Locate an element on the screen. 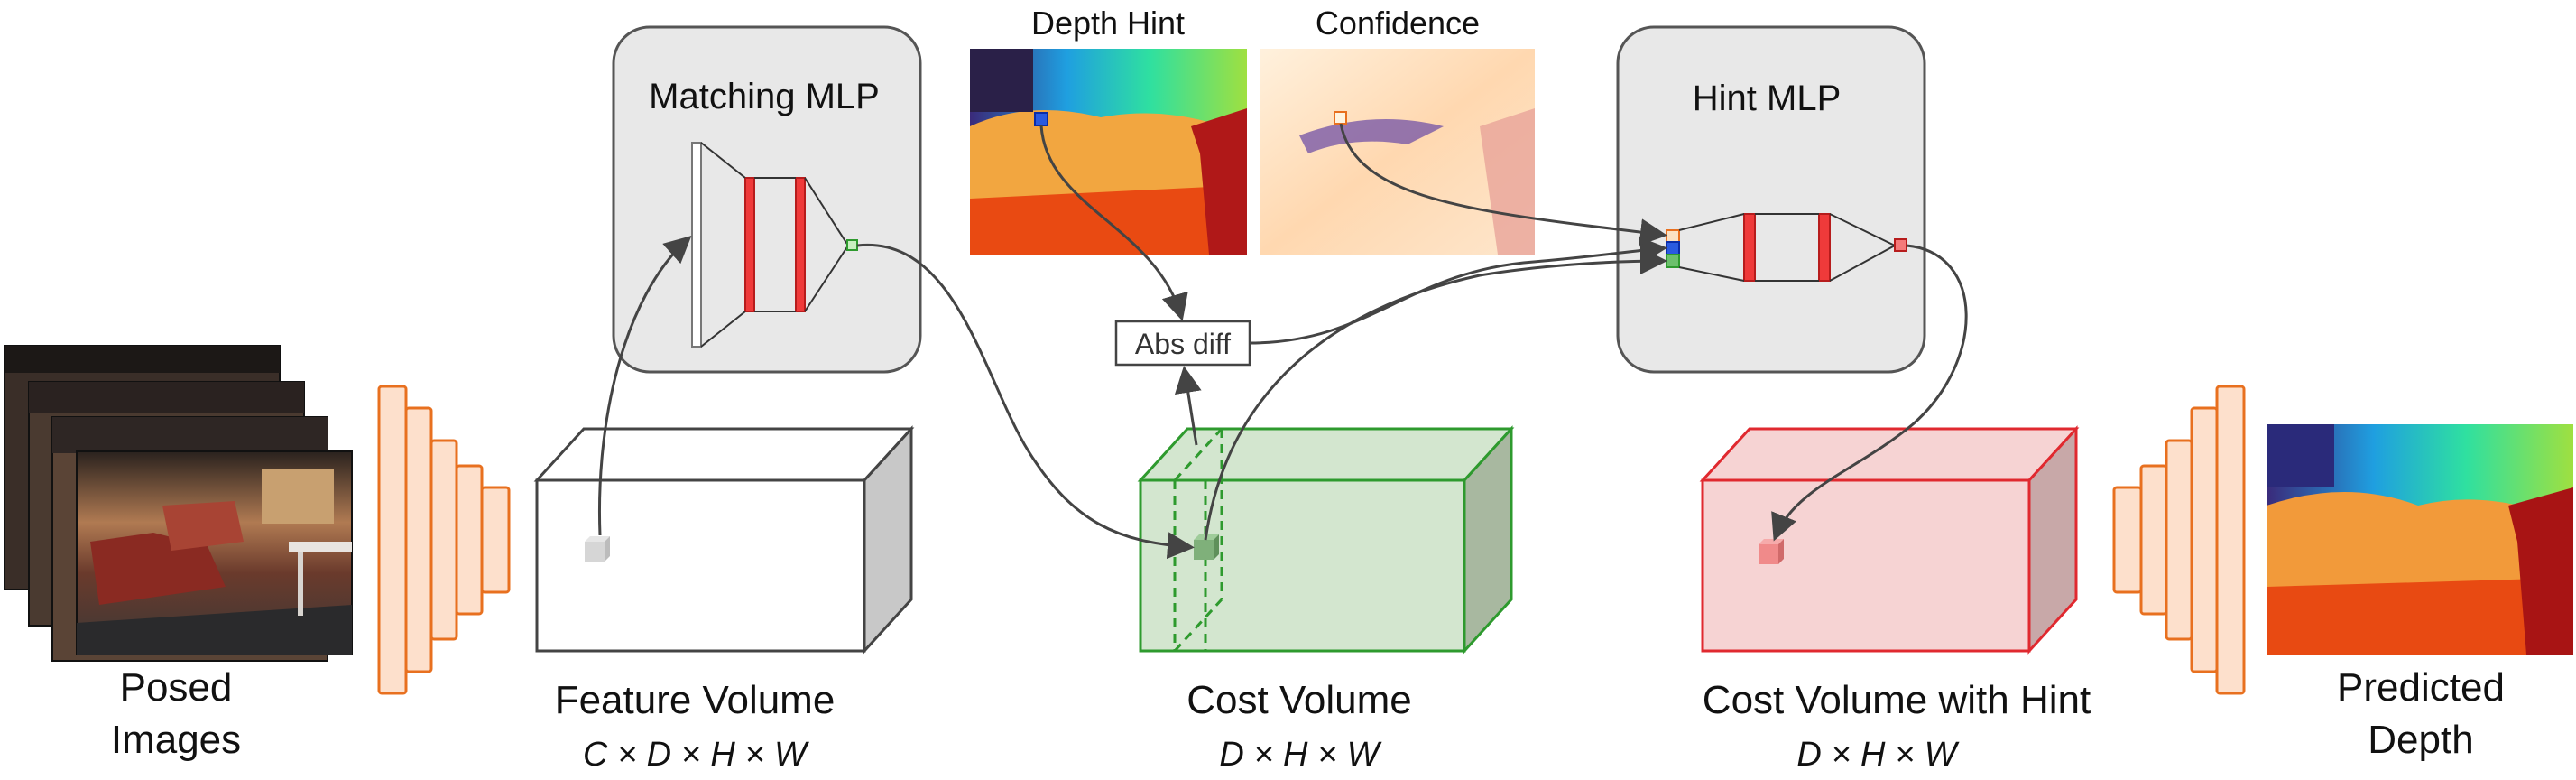  posed-images-label-line2: Images is located at coordinates (176, 740).